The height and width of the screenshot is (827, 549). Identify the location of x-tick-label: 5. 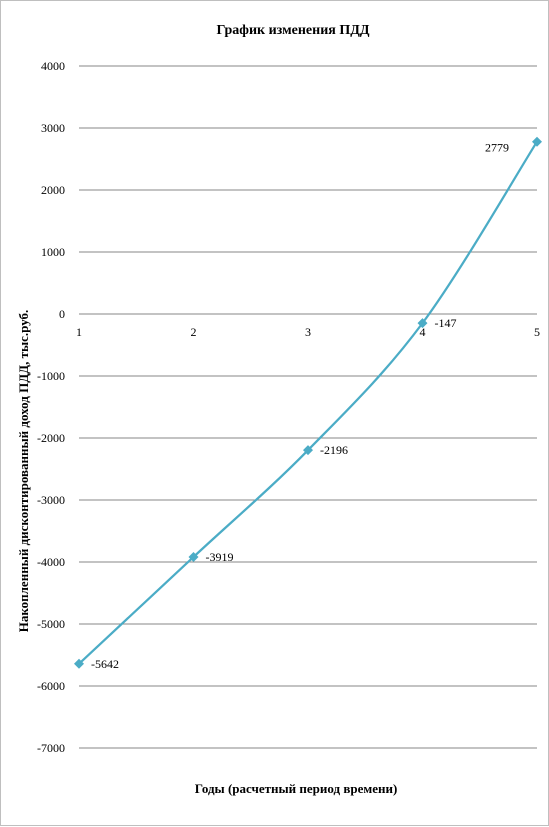
(537, 332).